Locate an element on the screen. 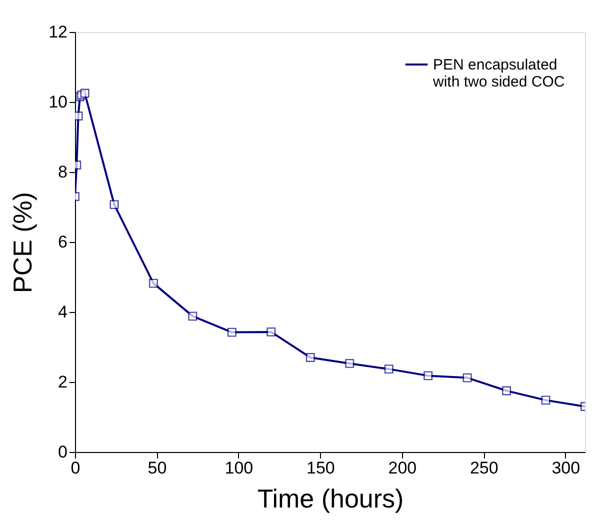 The image size is (606, 521). x-tick-label: 250 is located at coordinates (484, 468).